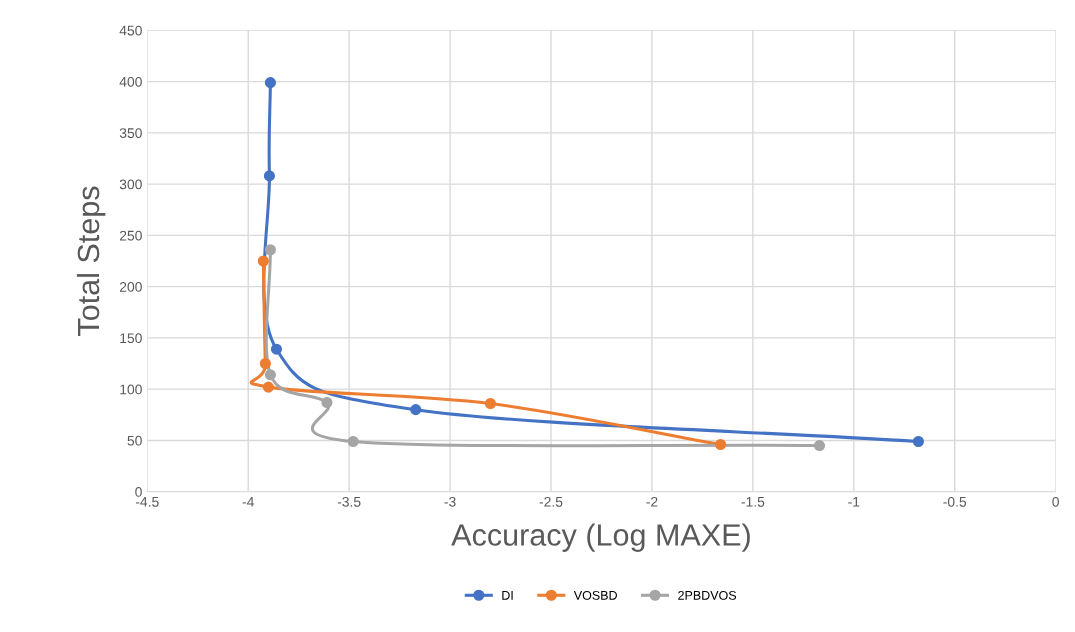  Describe the element at coordinates (507, 595) in the screenshot. I see `legend-label: DI` at that location.